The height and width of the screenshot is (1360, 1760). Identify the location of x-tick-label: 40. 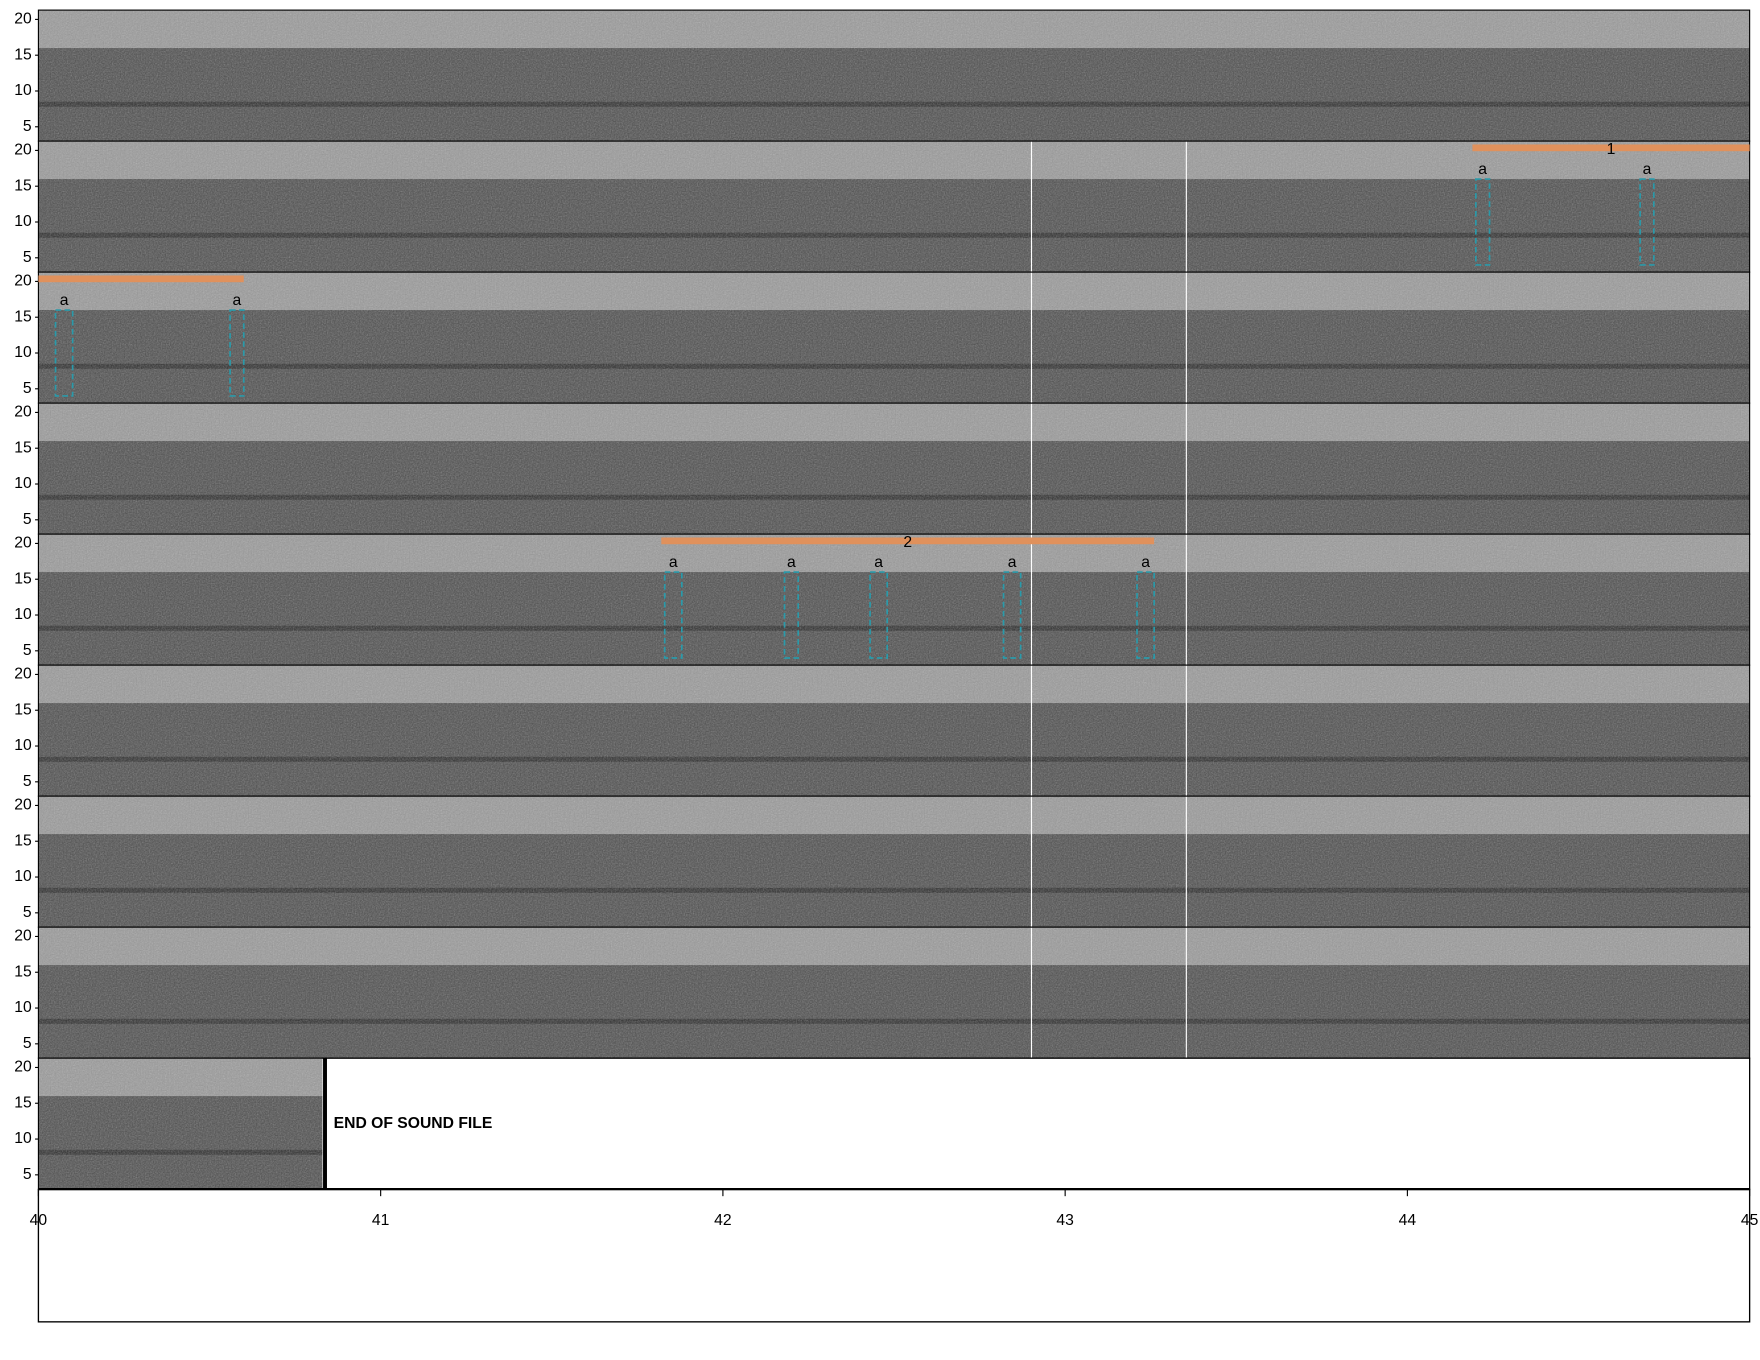
(39, 1220).